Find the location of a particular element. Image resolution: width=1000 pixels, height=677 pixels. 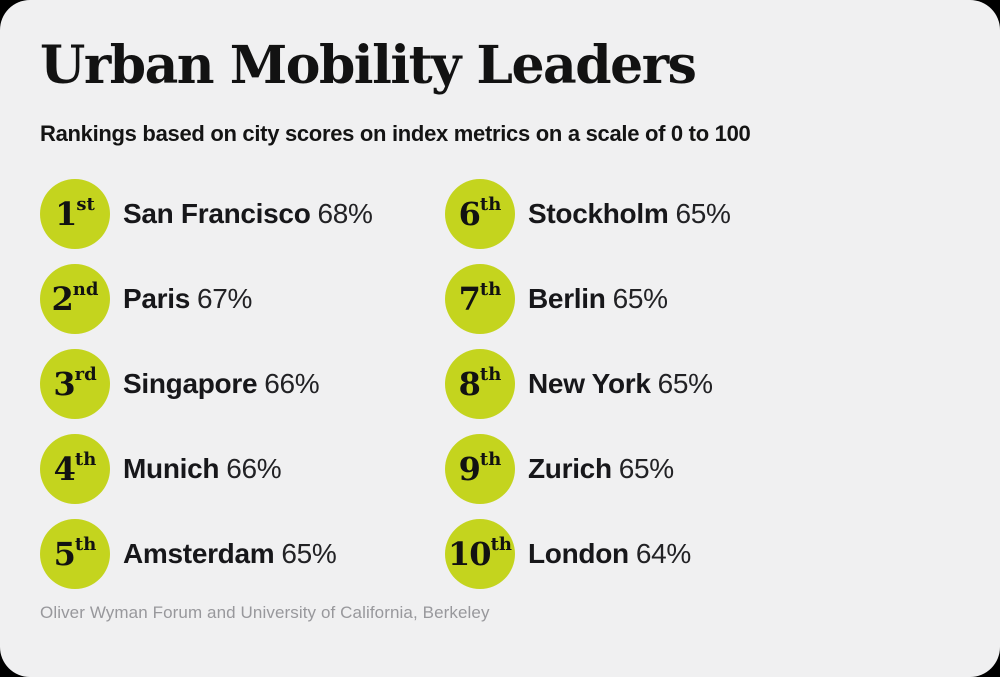

city-name: Zurich is located at coordinates (570, 469).